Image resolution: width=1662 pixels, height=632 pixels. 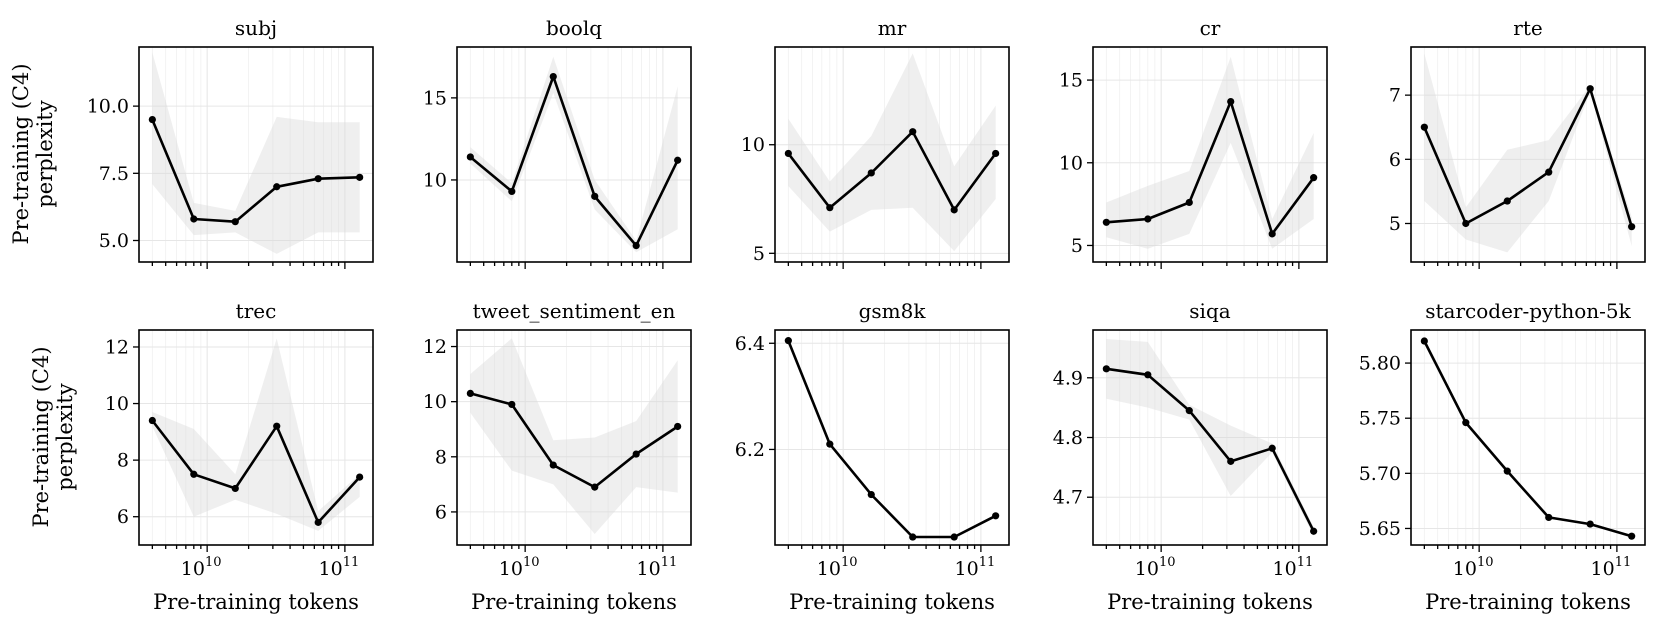 What do you see at coordinates (750, 344) in the screenshot?
I see `y-tick-label: 6.4` at bounding box center [750, 344].